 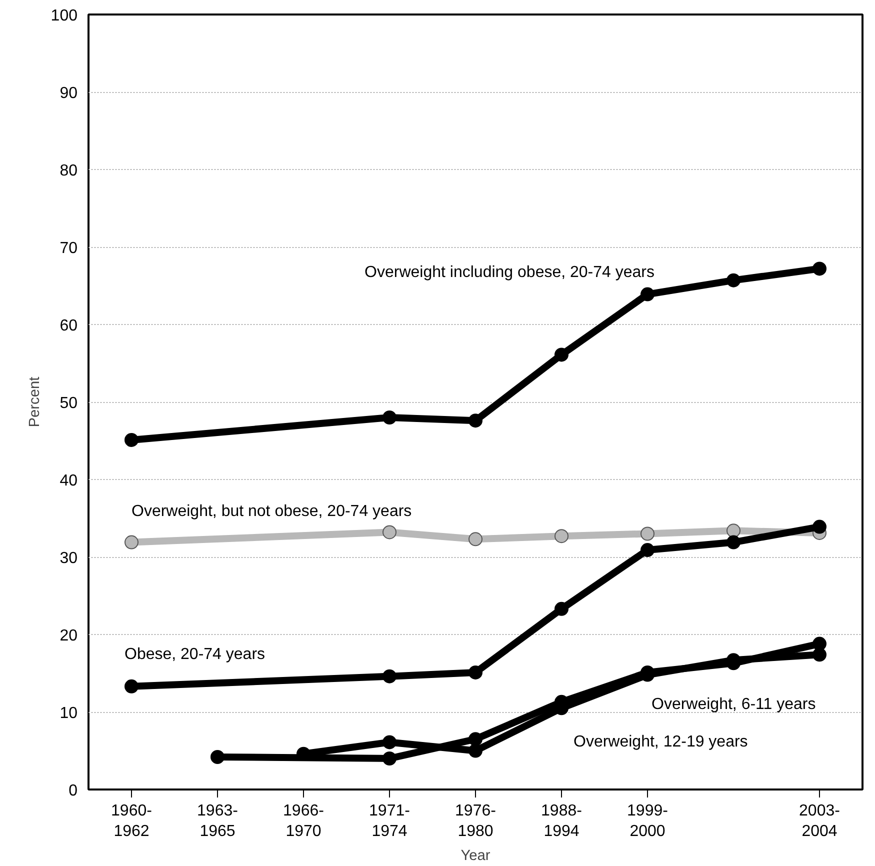 What do you see at coordinates (272, 511) in the screenshot?
I see `series-label: Overweight, but not obese, 20-74 years` at bounding box center [272, 511].